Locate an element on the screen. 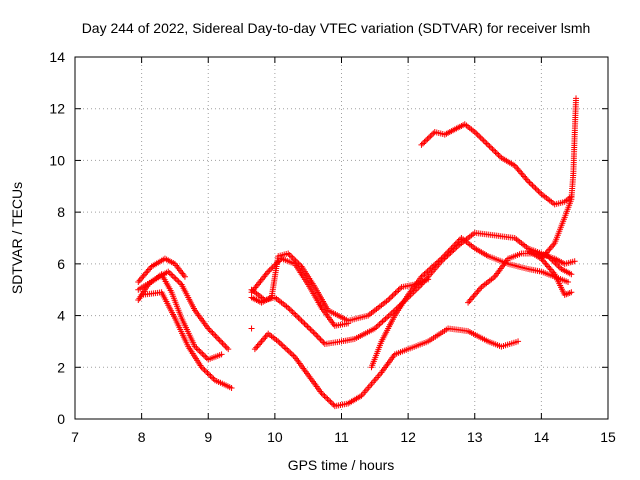  y-tick-label: 4 is located at coordinates (61, 316).